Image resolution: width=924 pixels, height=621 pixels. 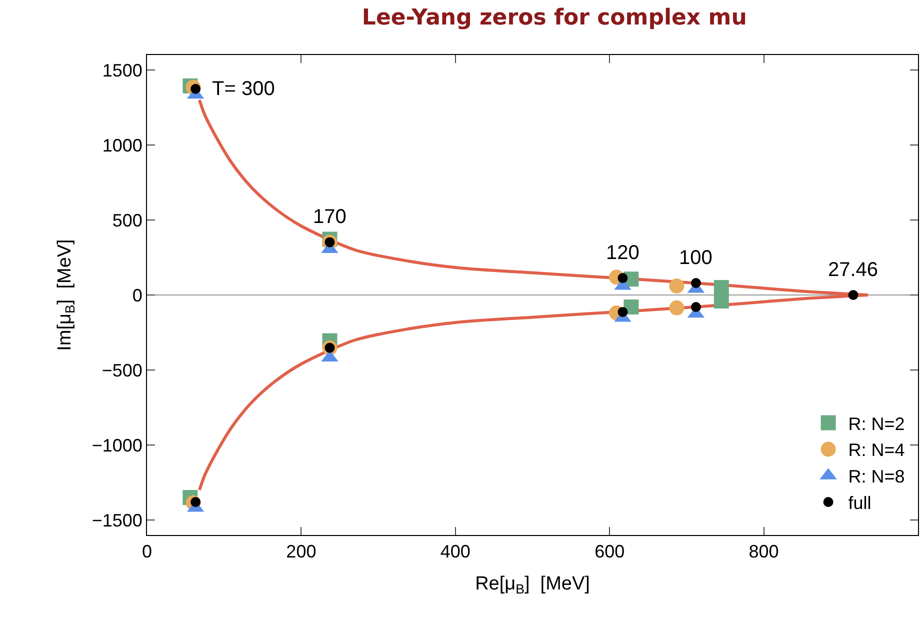 I want to click on annotation: 27.46, so click(x=853, y=270).